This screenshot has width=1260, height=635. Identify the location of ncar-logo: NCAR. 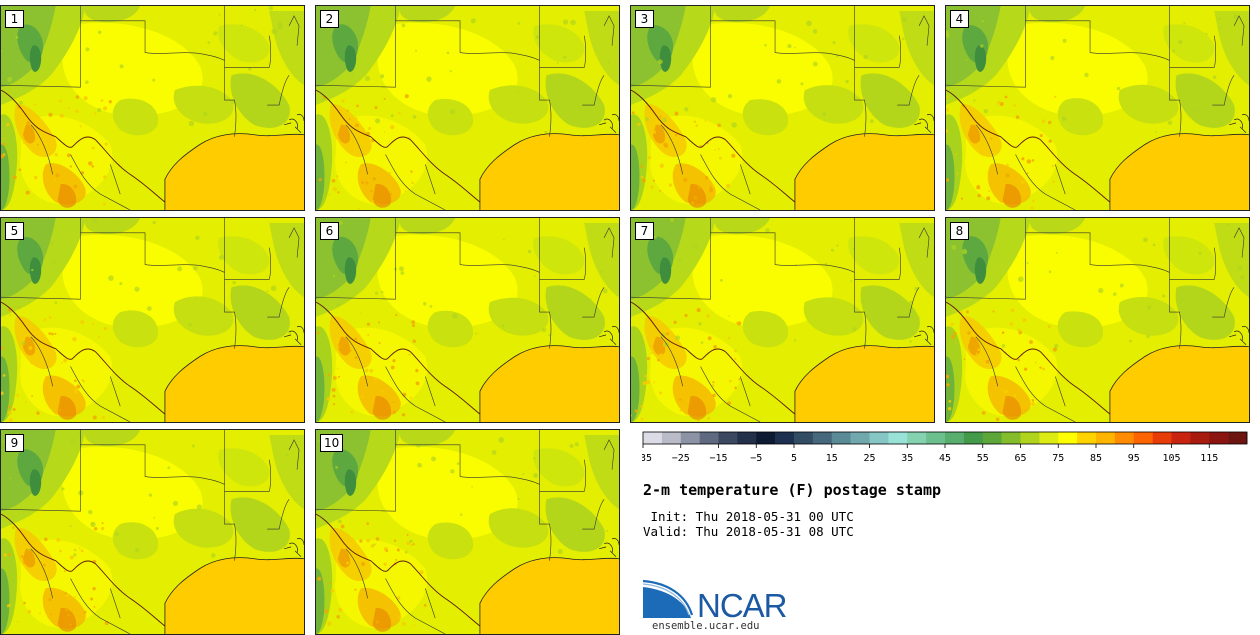
(715, 601).